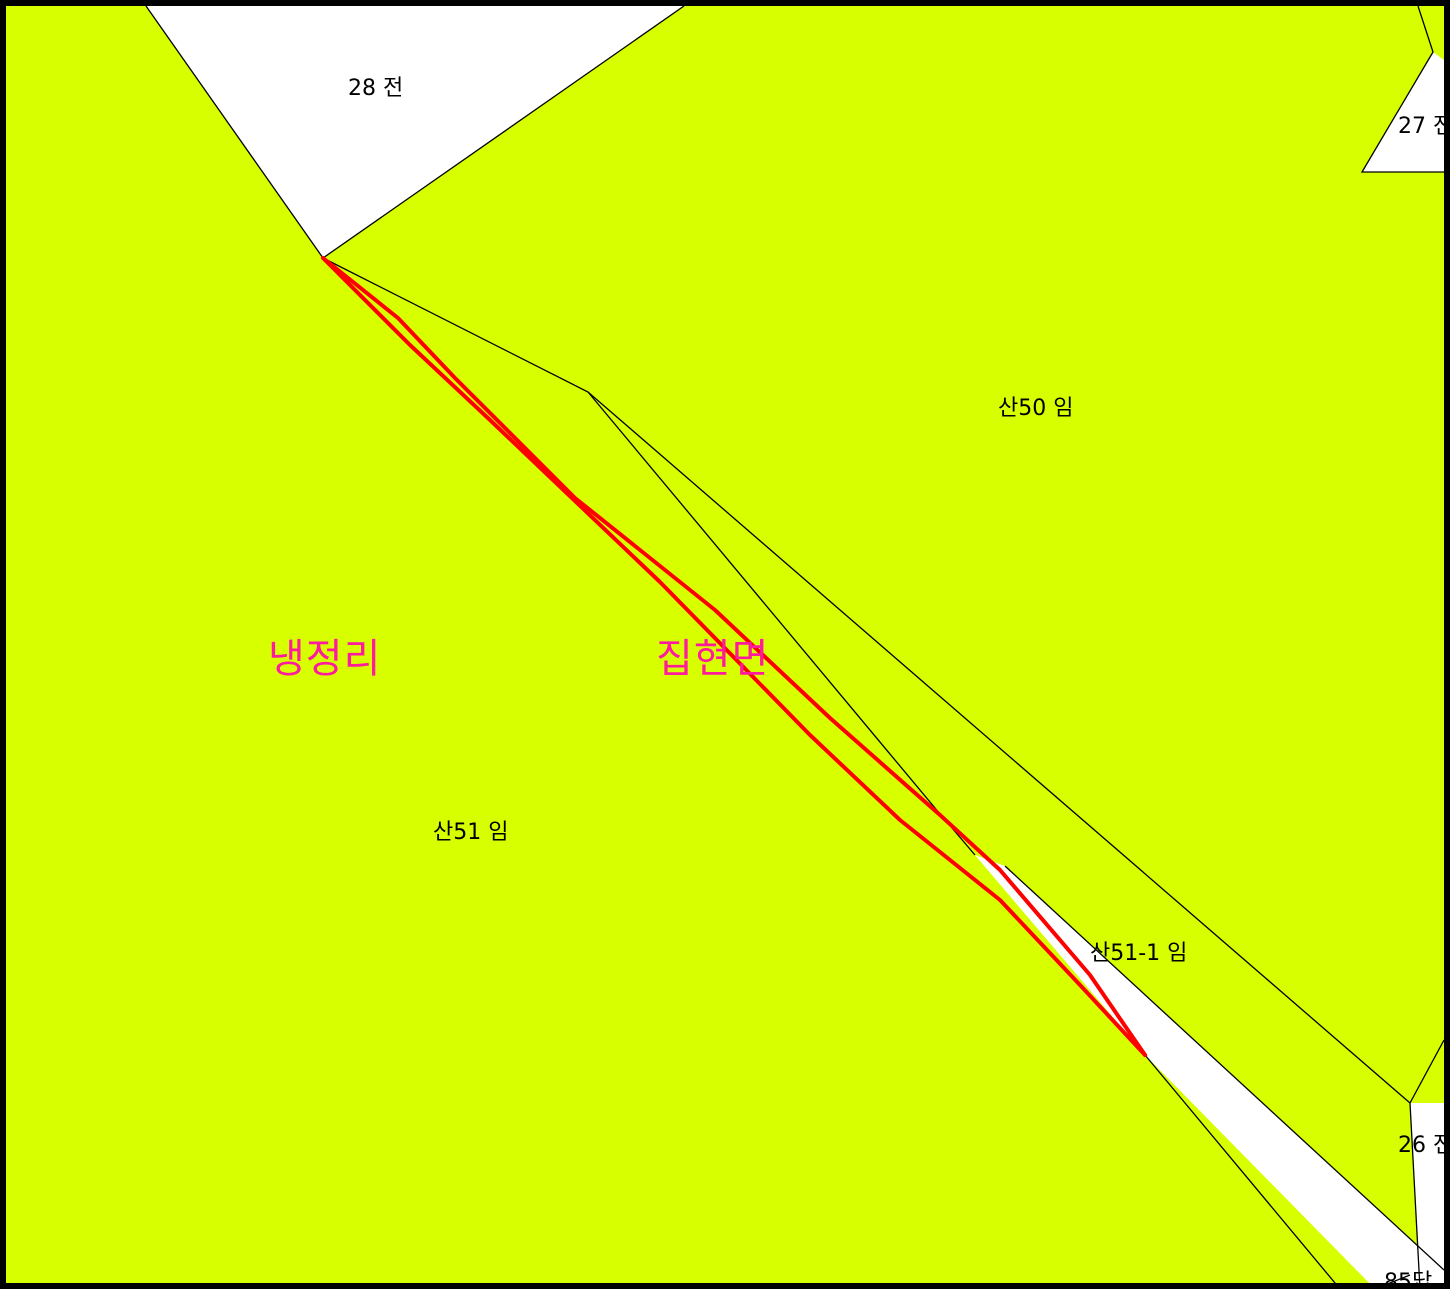  What do you see at coordinates (470, 832) in the screenshot?
I see `parcel-label-san51: 산51 임` at bounding box center [470, 832].